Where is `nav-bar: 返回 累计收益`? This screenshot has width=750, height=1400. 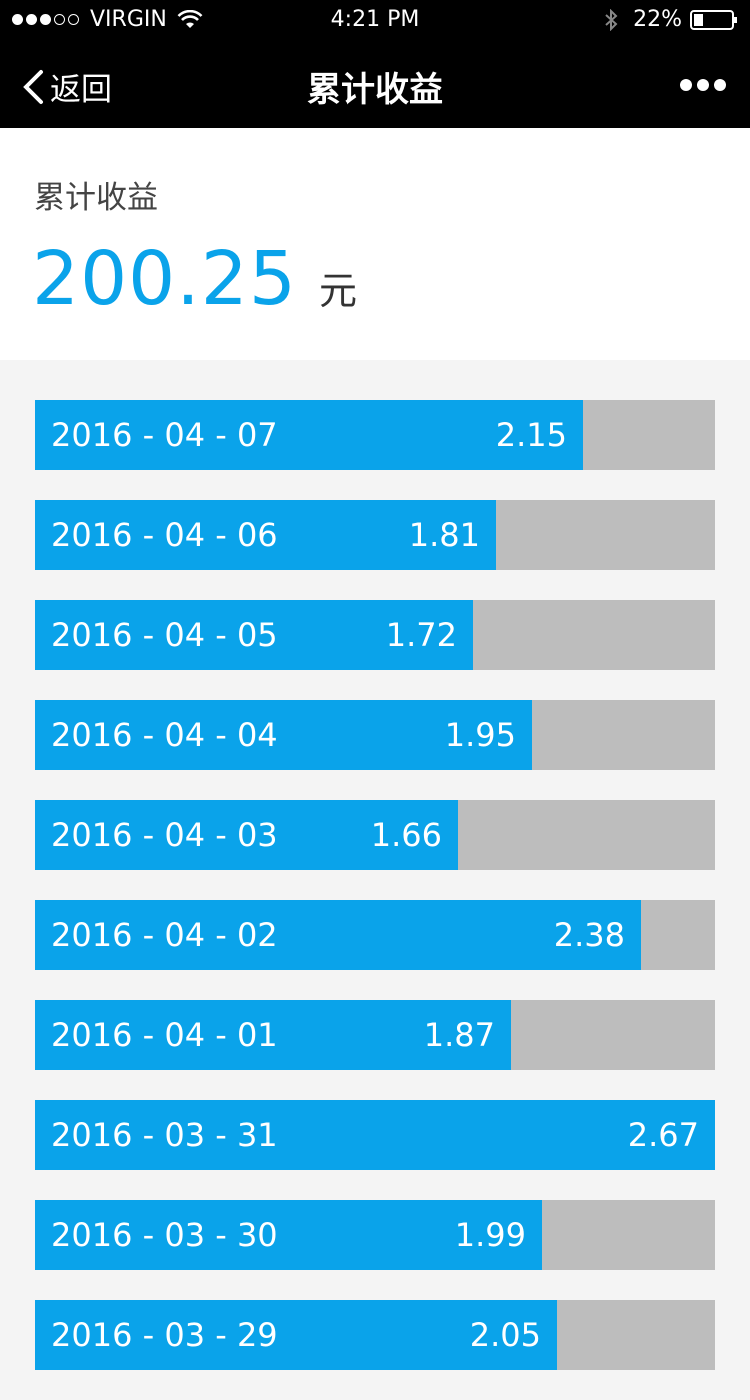
nav-bar: 返回 累计收益 is located at coordinates (375, 84).